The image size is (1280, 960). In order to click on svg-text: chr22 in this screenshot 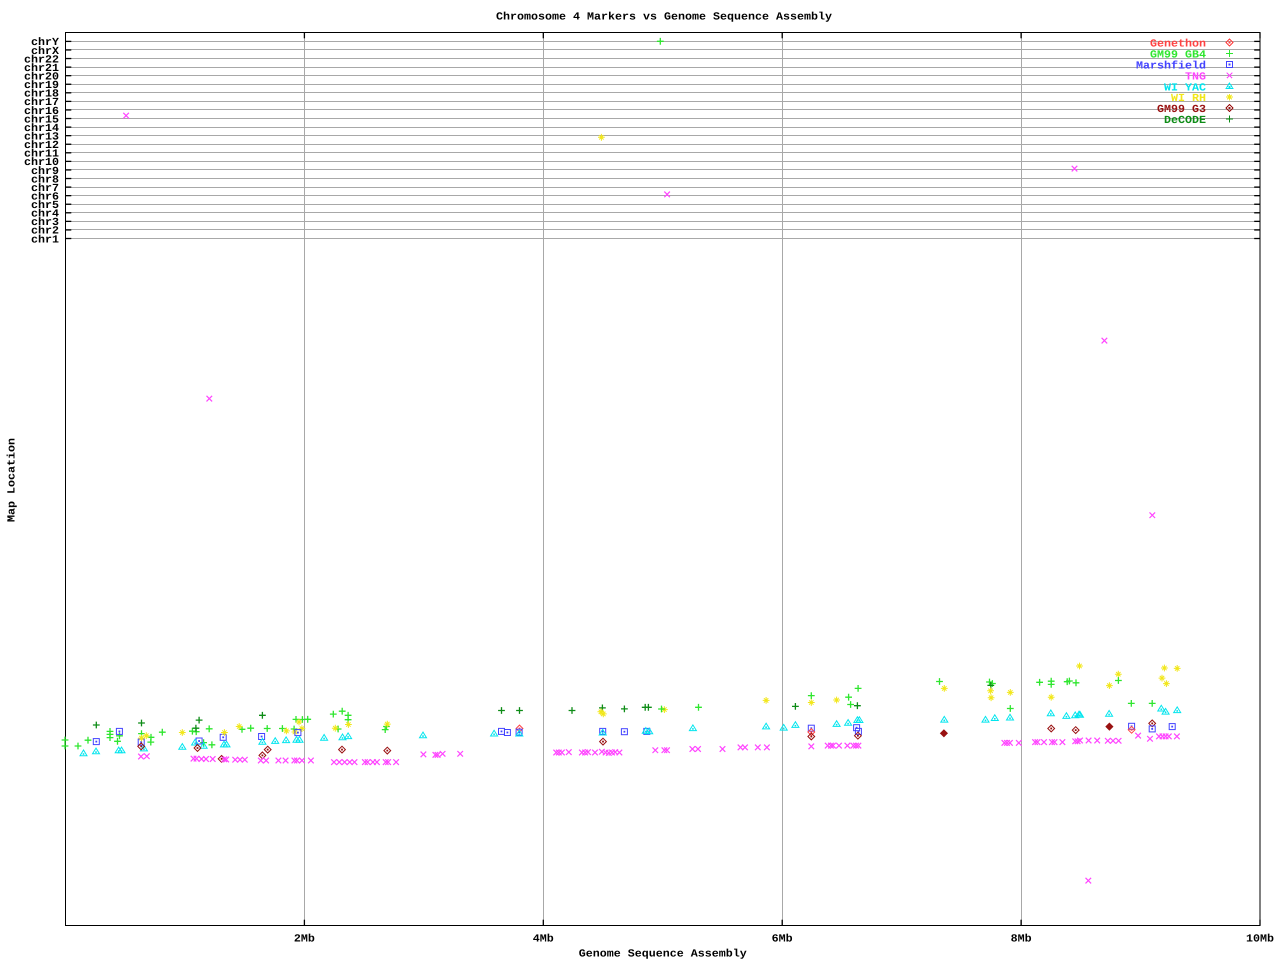, I will do `click(41, 60)`.